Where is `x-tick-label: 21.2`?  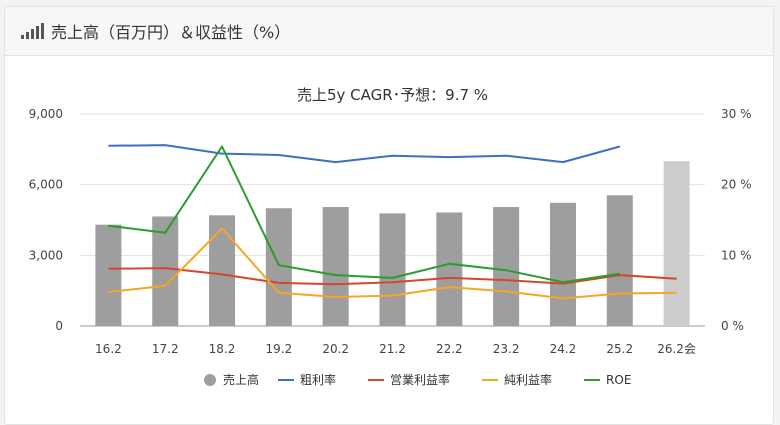 x-tick-label: 21.2 is located at coordinates (392, 349).